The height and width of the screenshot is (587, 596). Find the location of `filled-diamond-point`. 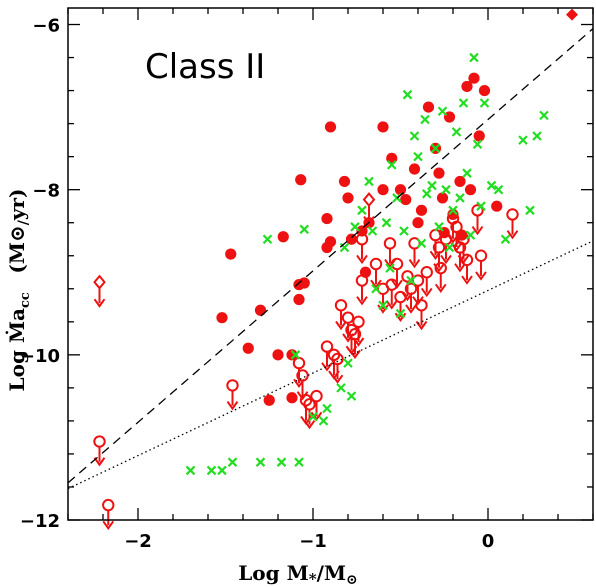

filled-diamond-point is located at coordinates (572, 14).